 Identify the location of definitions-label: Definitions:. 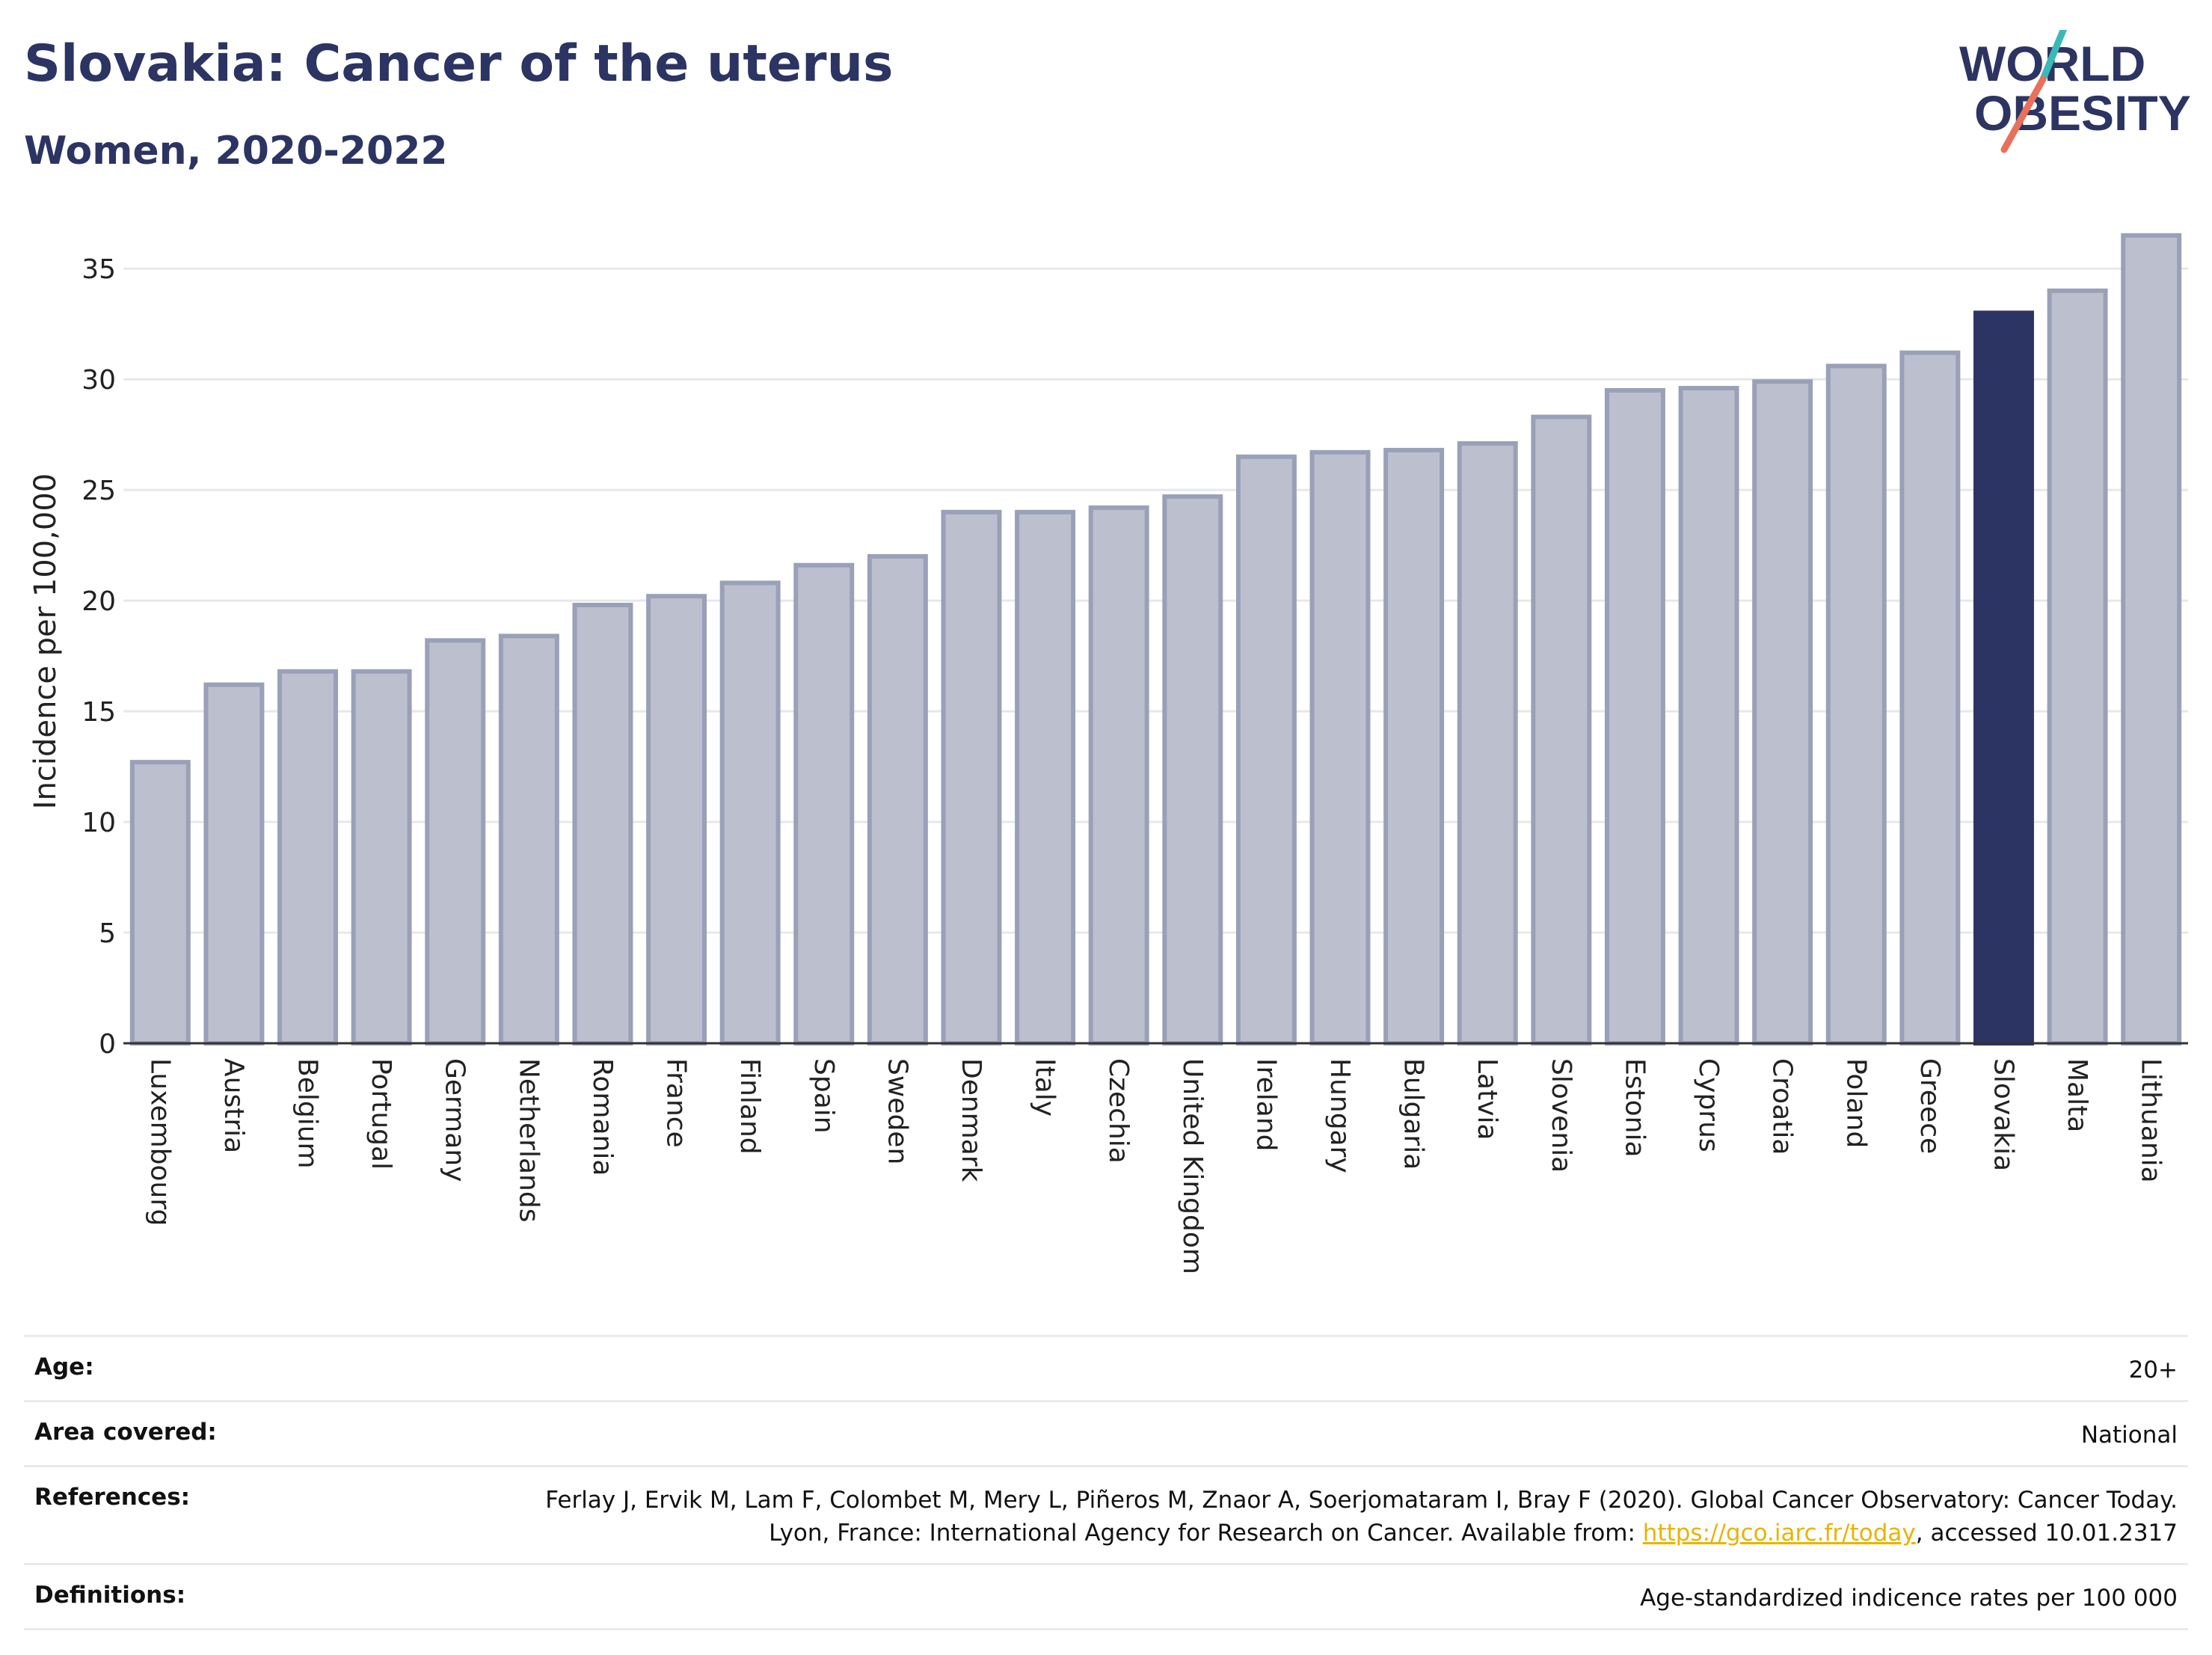
(110, 1595).